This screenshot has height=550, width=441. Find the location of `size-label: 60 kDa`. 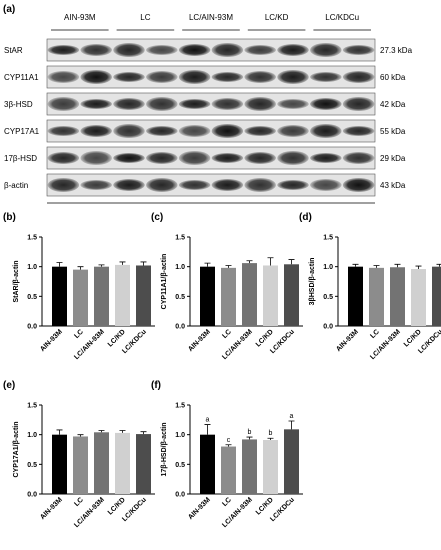

size-label: 60 kDa is located at coordinates (393, 77).